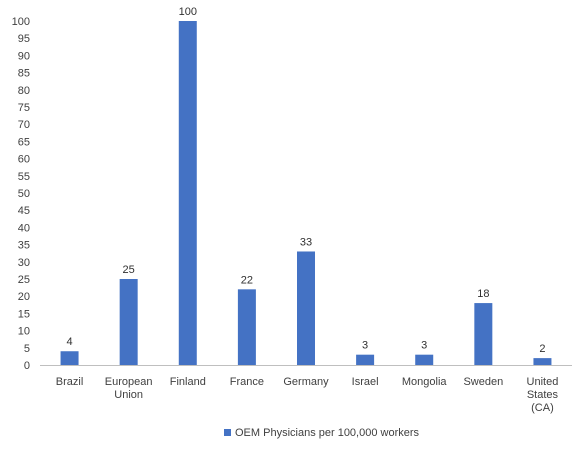 The image size is (578, 460). Describe the element at coordinates (188, 382) in the screenshot. I see `x-tick-label: Finland` at that location.